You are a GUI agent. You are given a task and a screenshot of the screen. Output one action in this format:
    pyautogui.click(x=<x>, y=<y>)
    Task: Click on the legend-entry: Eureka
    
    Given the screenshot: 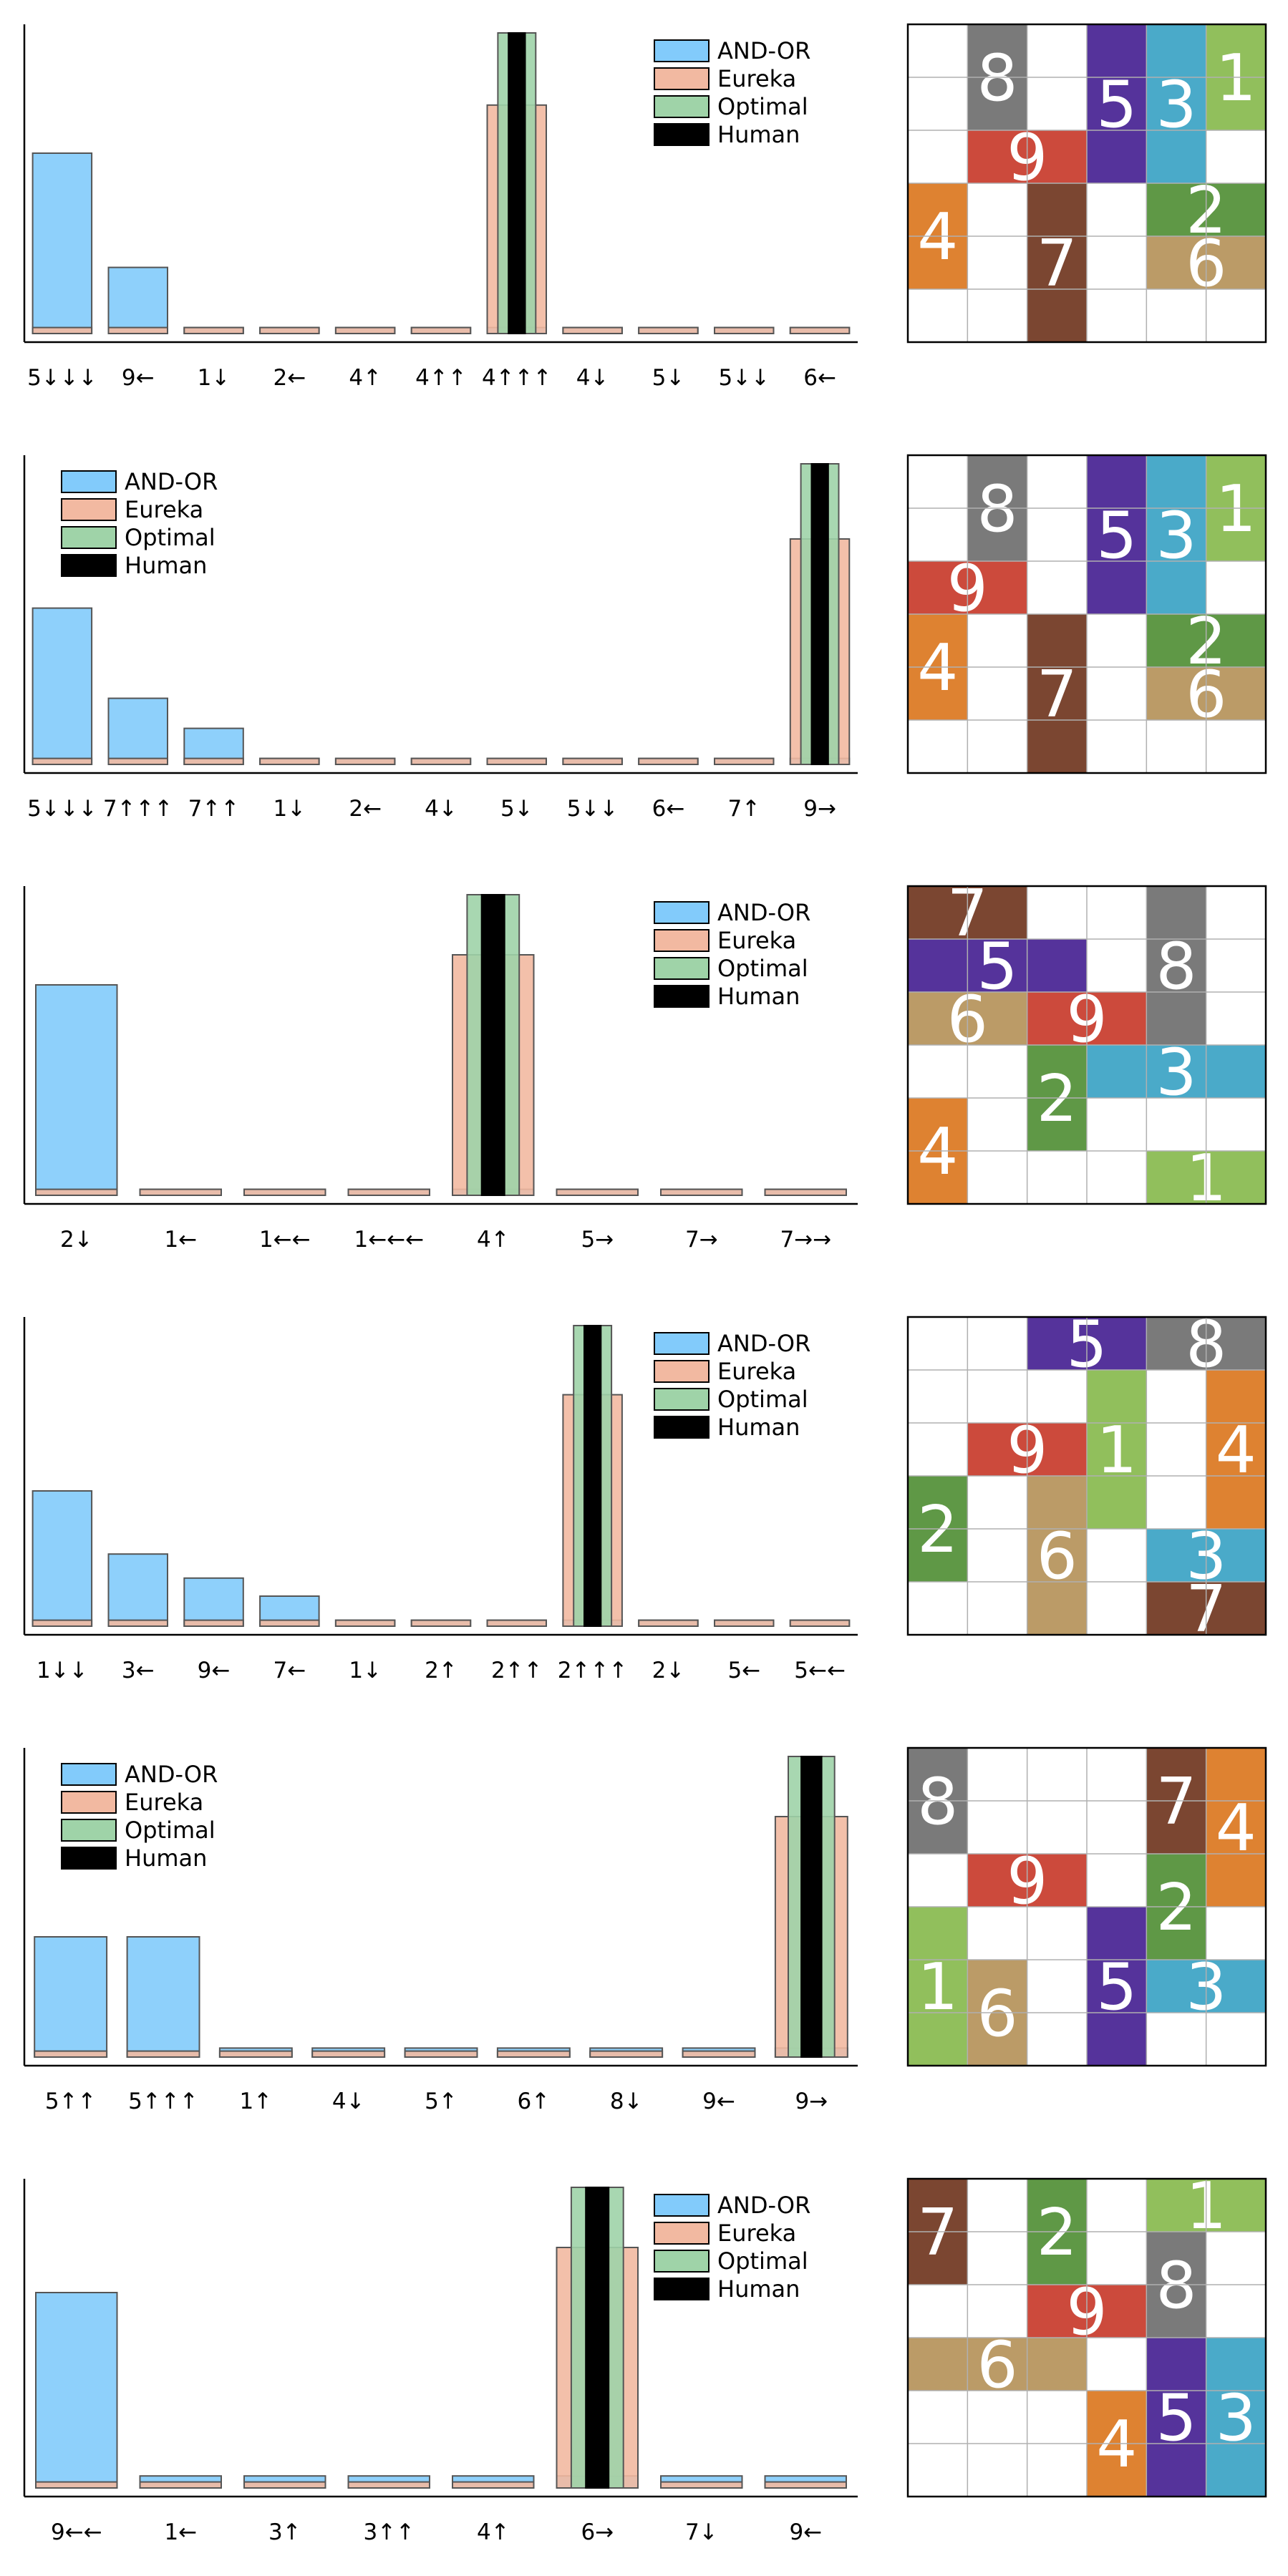 What is the action you would take?
    pyautogui.click(x=756, y=940)
    